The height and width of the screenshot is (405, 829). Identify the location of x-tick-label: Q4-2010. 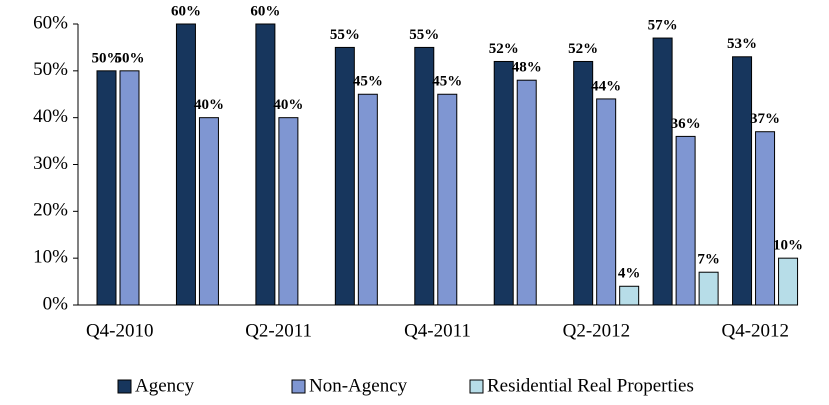
(120, 330).